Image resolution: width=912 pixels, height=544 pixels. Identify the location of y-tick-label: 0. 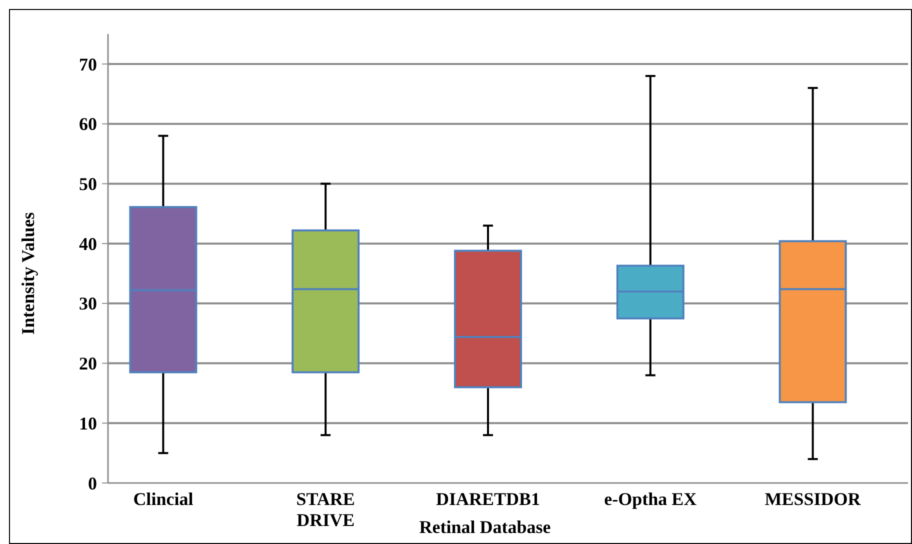
(92, 483).